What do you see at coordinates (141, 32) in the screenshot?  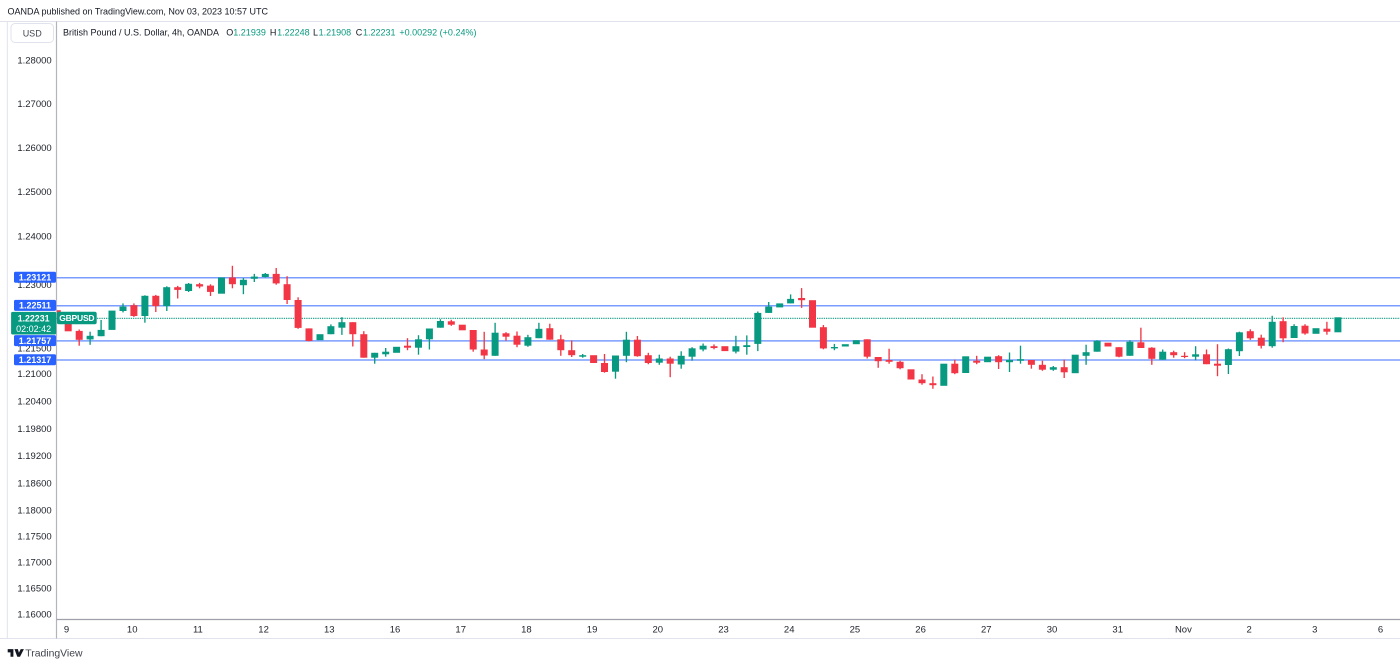 I see `svg-text:British Pound / U.S. Dollar, 4: British Pound / U.S. Dollar, 4h, OANDA` at bounding box center [141, 32].